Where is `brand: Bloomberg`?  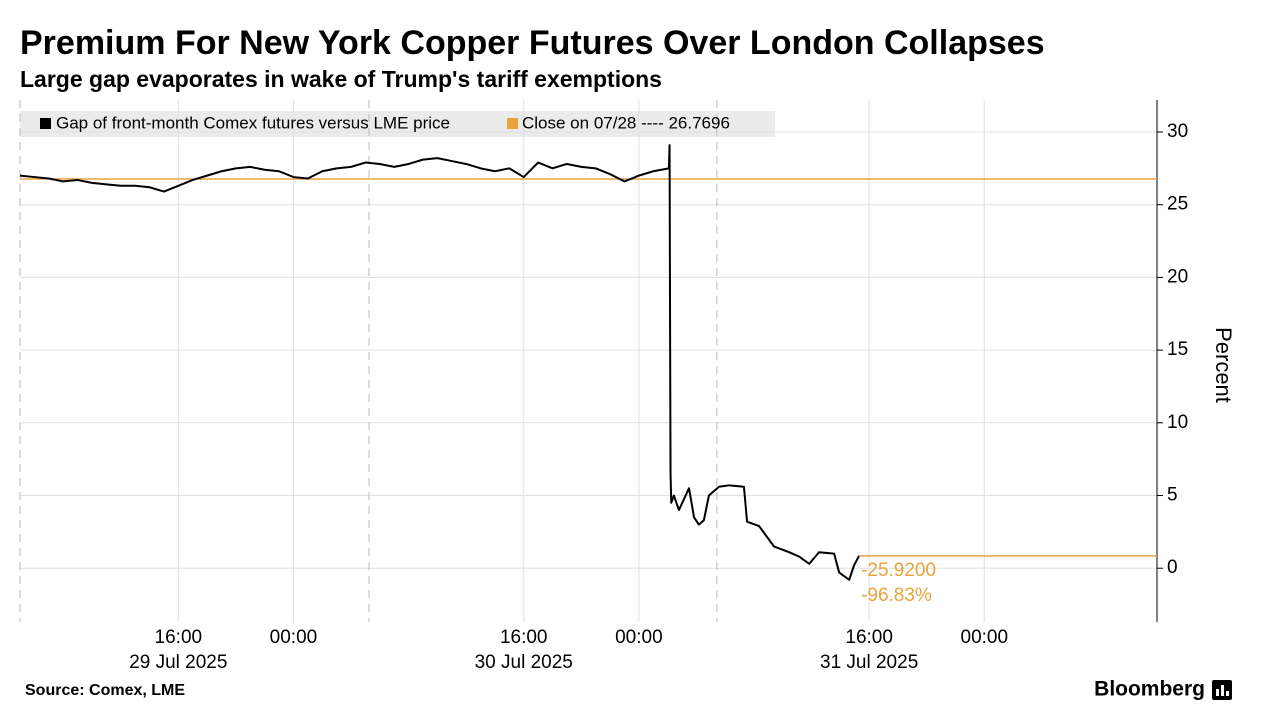 brand: Bloomberg is located at coordinates (1149, 689).